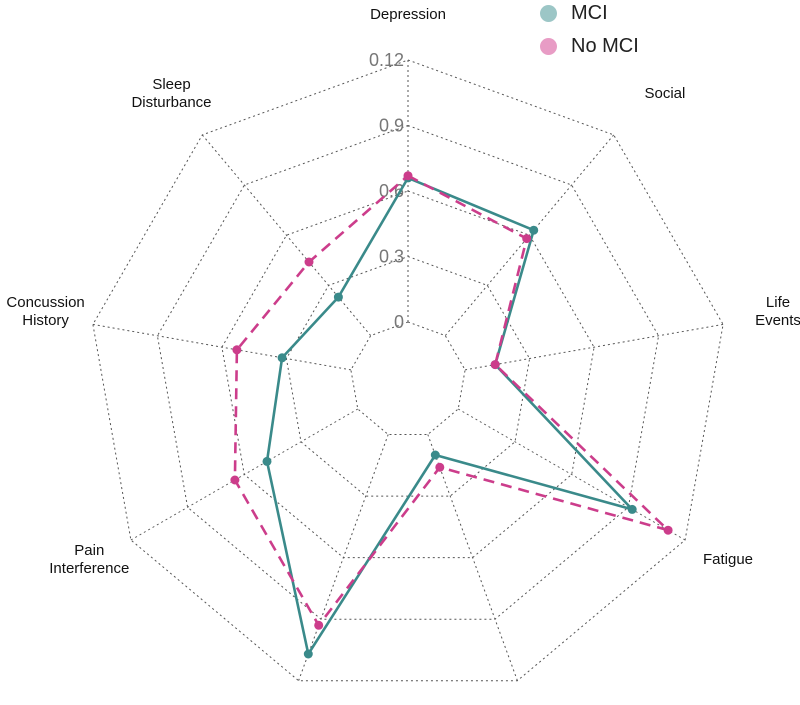 The width and height of the screenshot is (800, 705). I want to click on axis-label-pain-interference: Pain Interference, so click(89, 559).